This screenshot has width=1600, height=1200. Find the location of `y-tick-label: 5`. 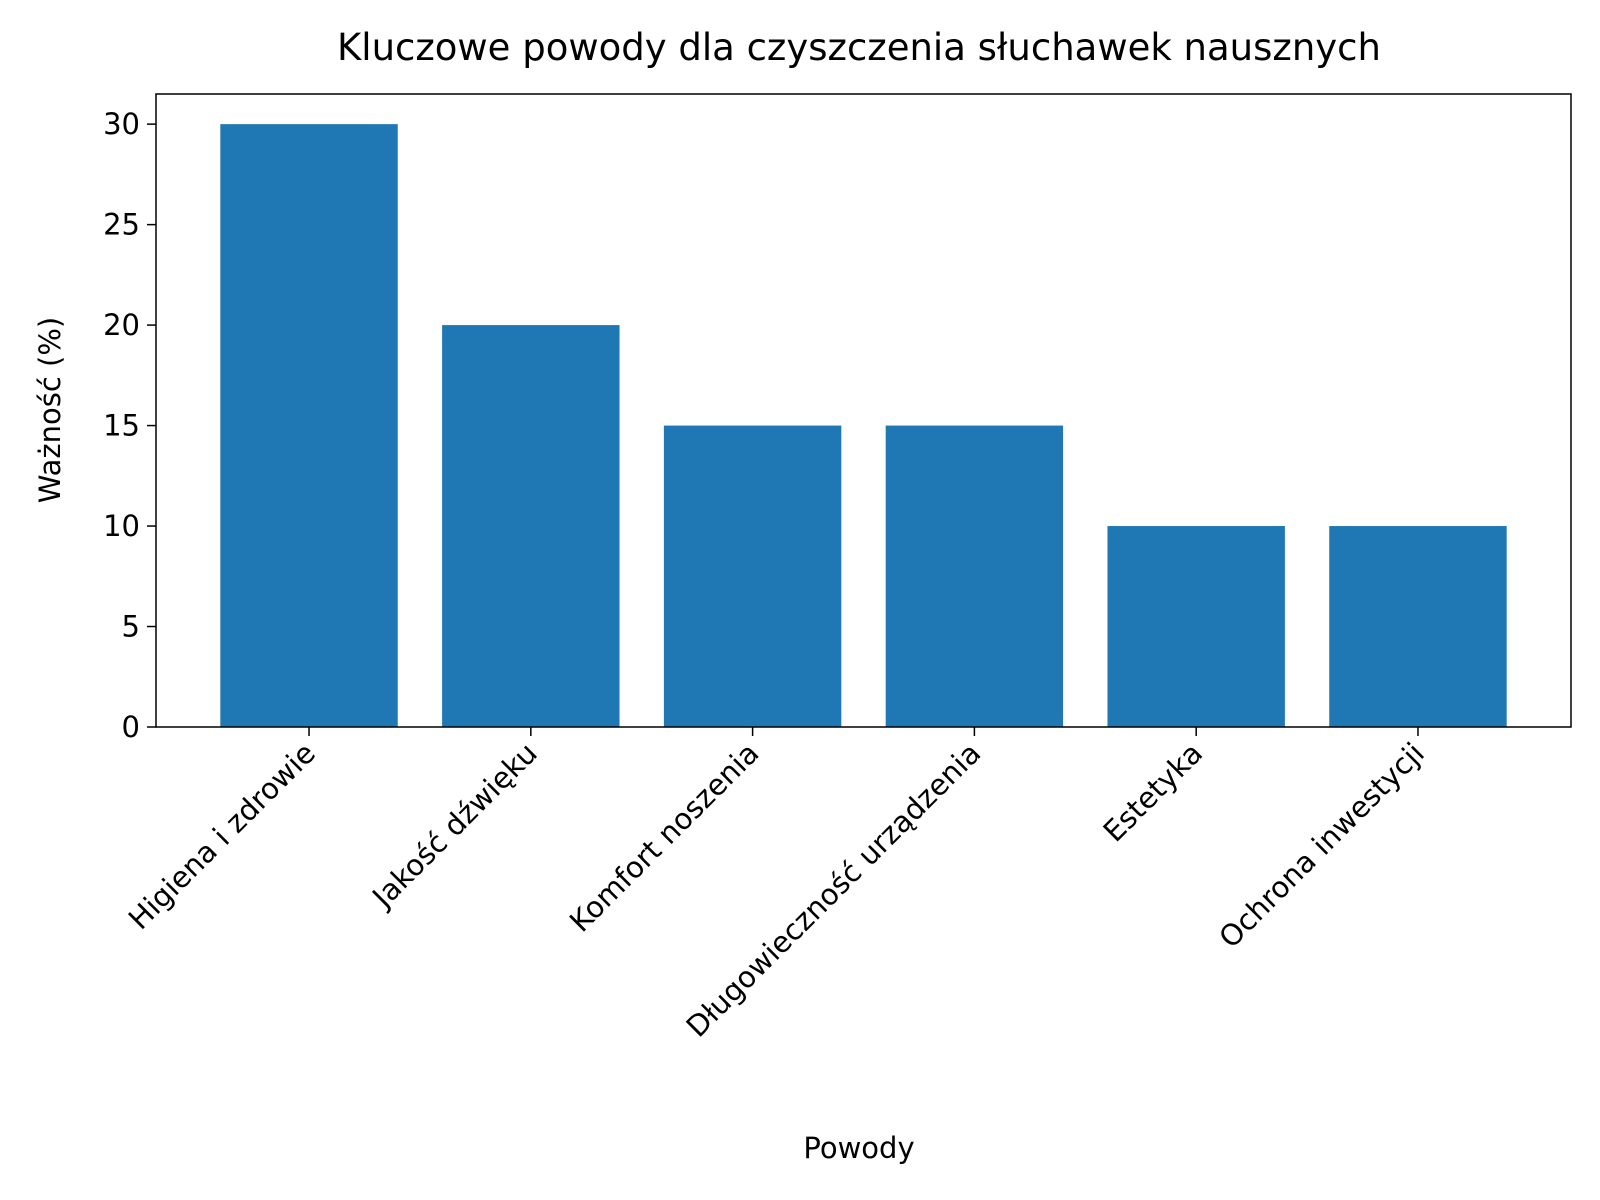

y-tick-label: 5 is located at coordinates (131, 627).